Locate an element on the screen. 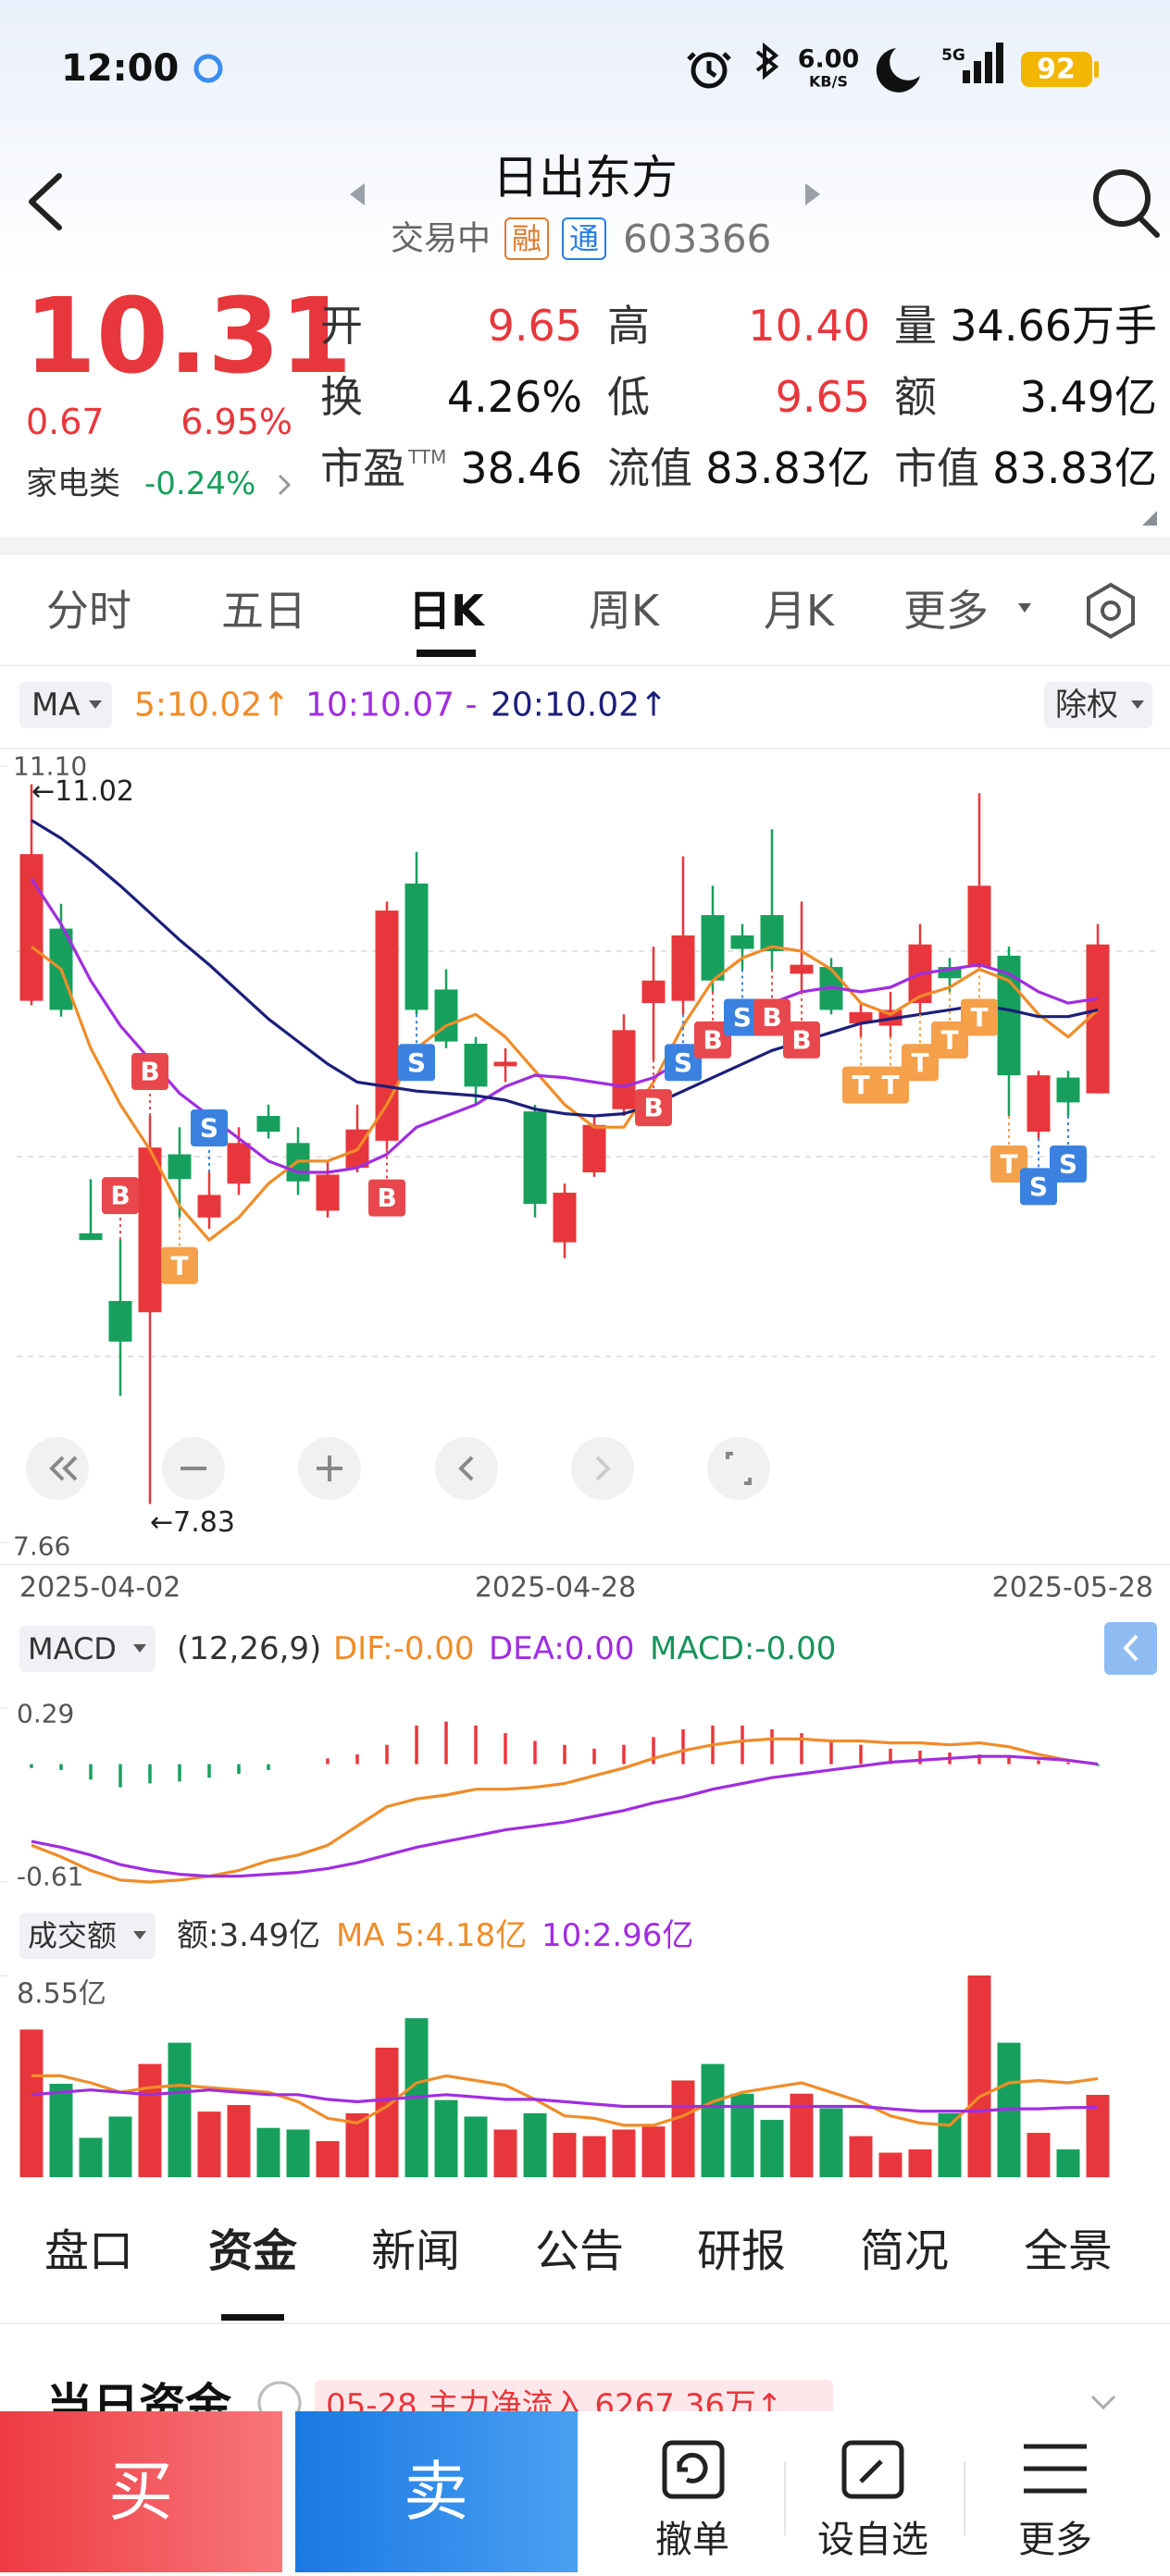 This screenshot has width=1170, height=2576. fund-chevron is located at coordinates (1103, 2403).